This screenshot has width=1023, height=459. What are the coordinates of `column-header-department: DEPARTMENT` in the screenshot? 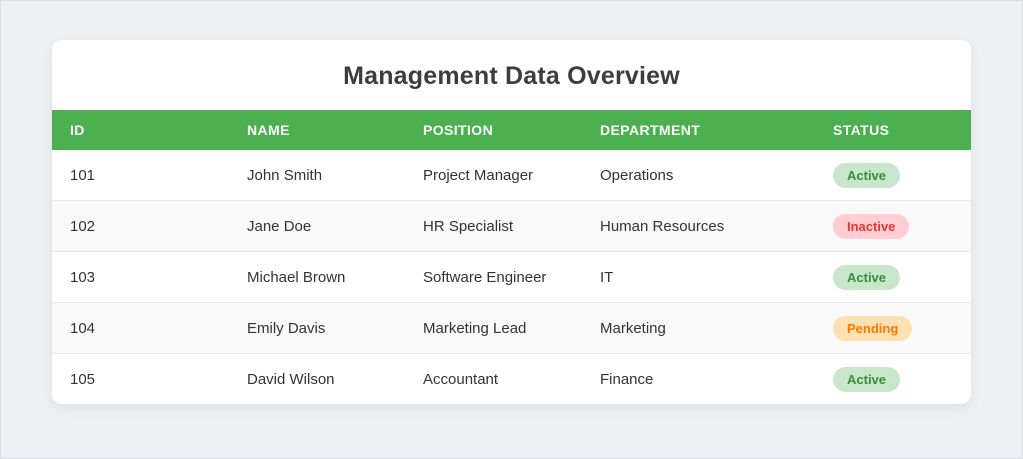 It's located at (698, 130).